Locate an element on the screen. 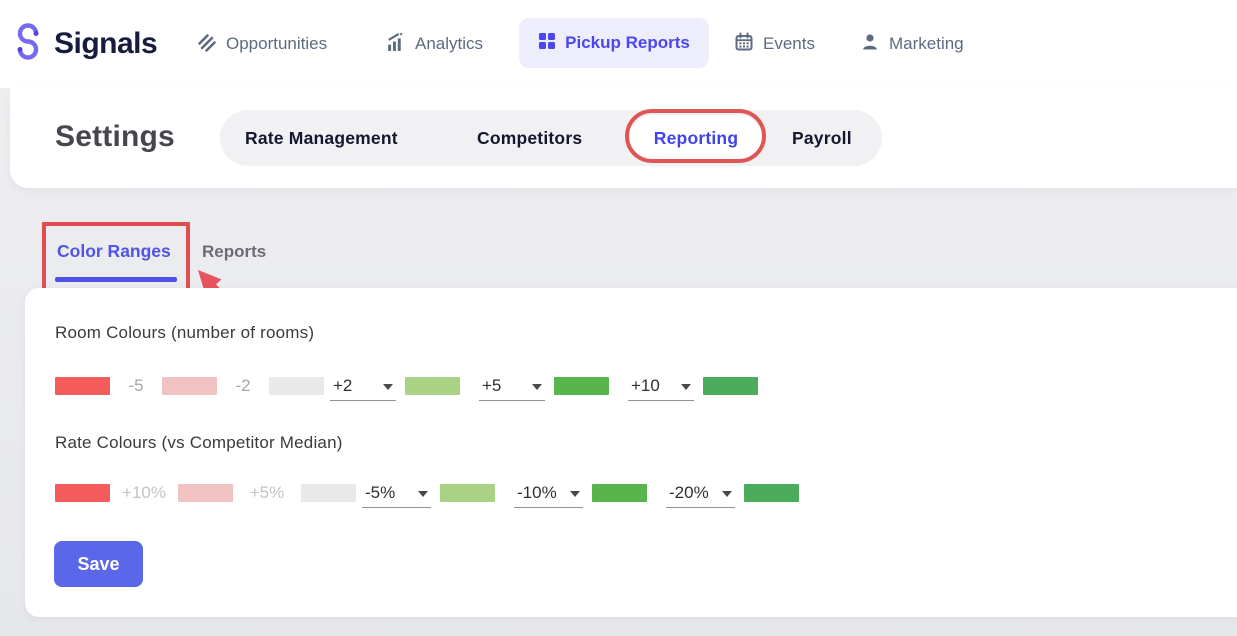 This screenshot has height=636, width=1237. tab-reporting: Reporting is located at coordinates (696, 138).